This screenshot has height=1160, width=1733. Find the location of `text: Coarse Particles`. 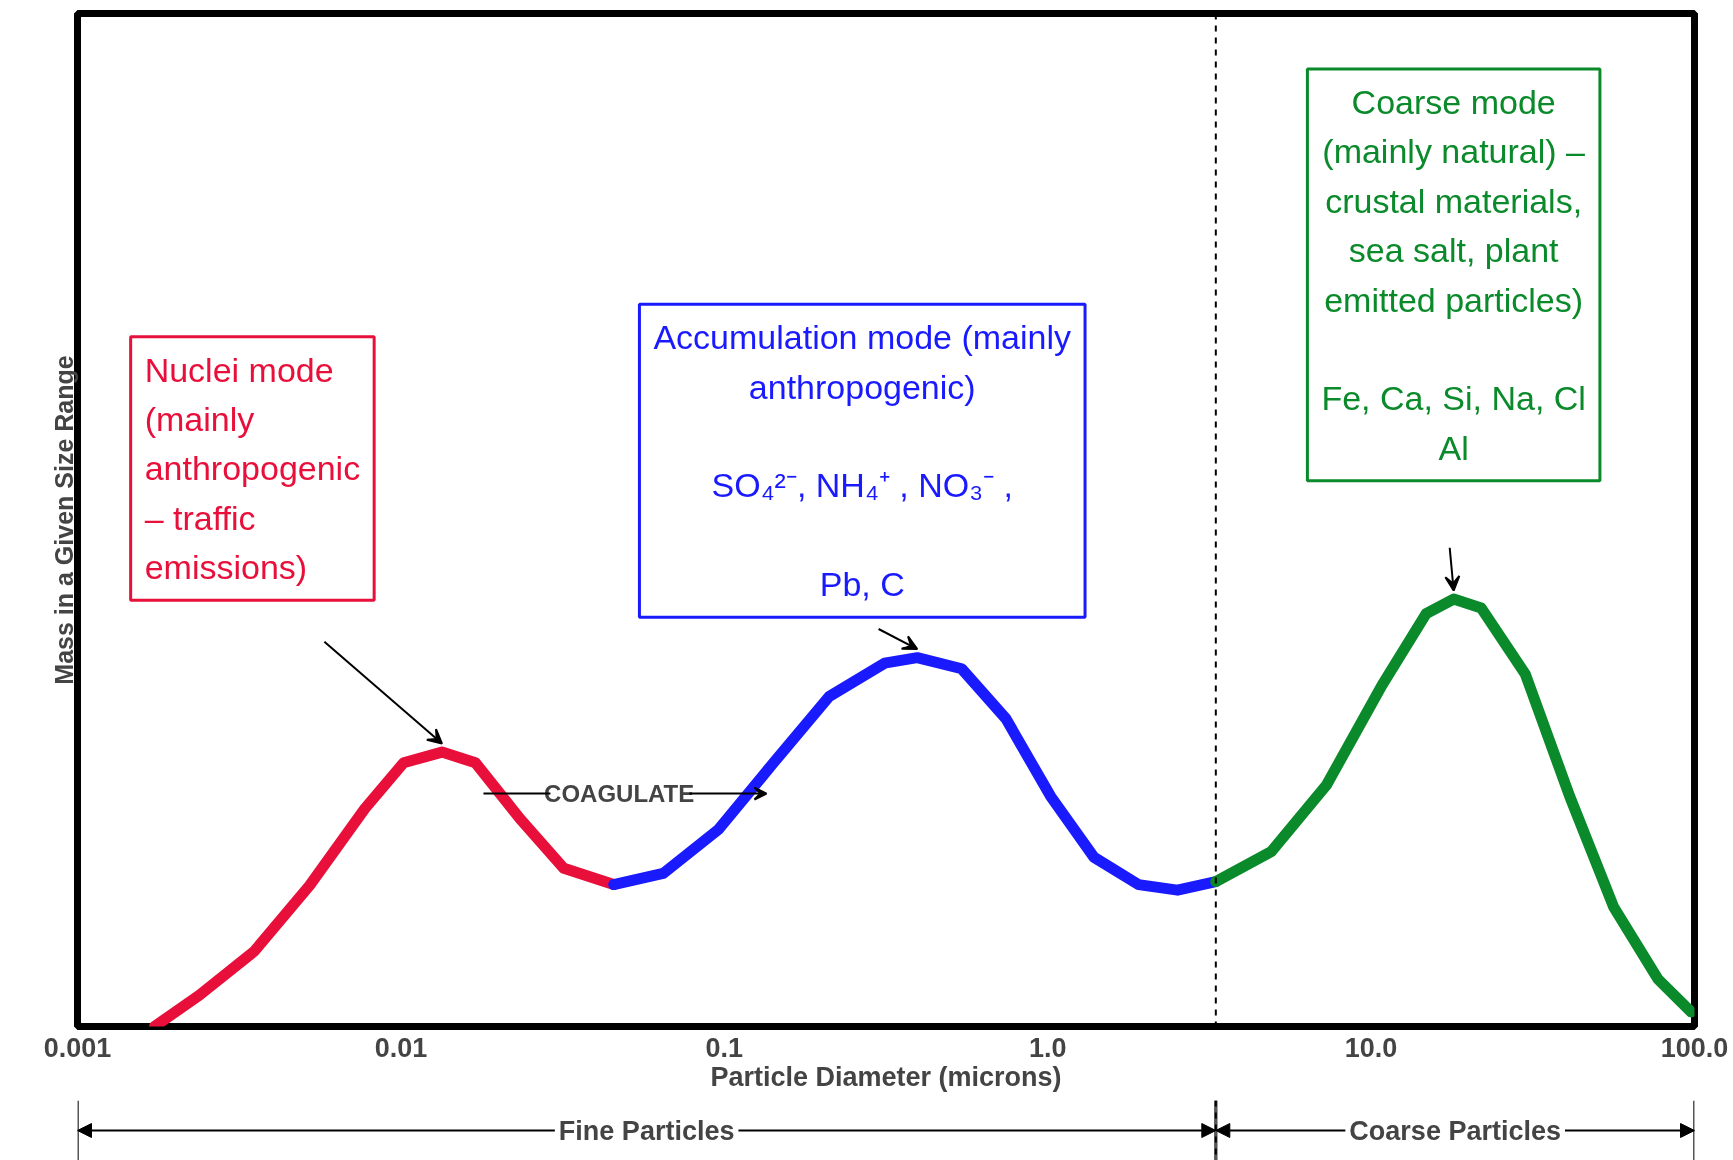

text: Coarse Particles is located at coordinates (1455, 1130).